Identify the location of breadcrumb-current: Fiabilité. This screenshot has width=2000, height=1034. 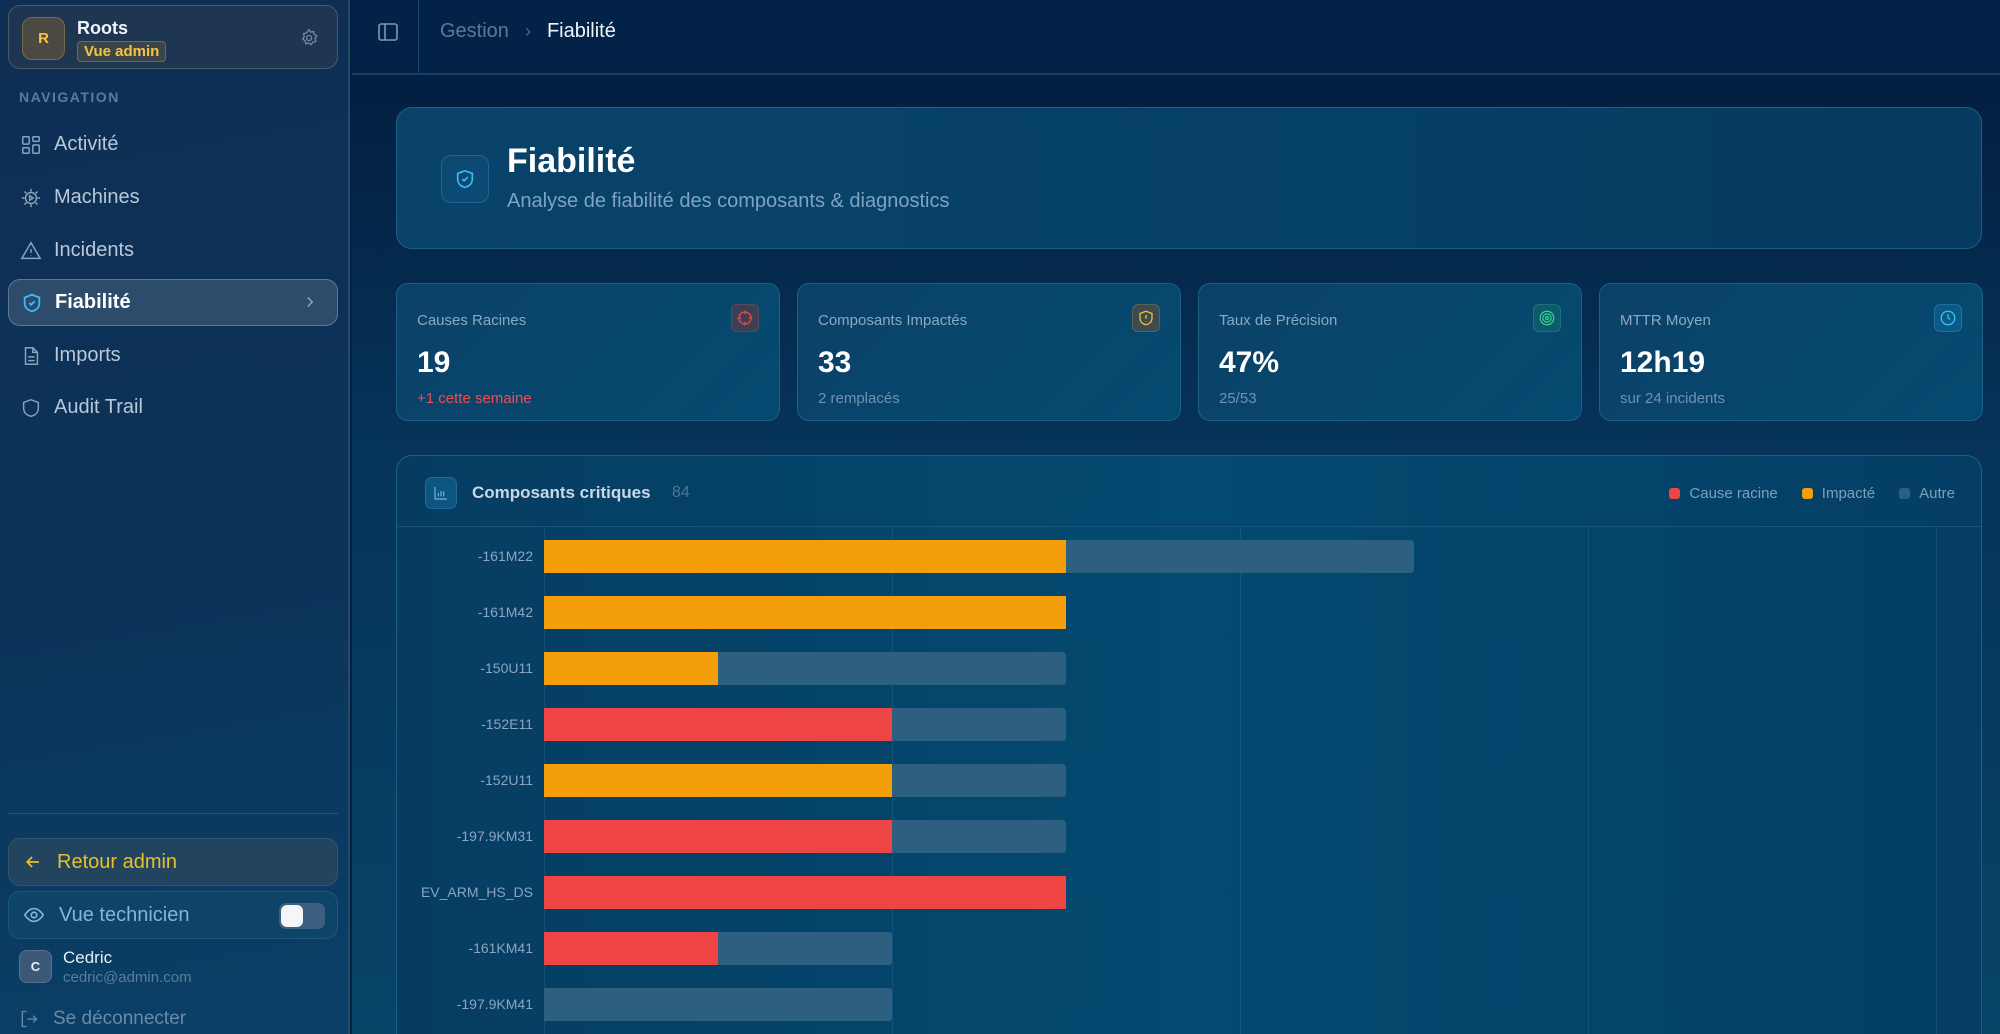
(581, 31).